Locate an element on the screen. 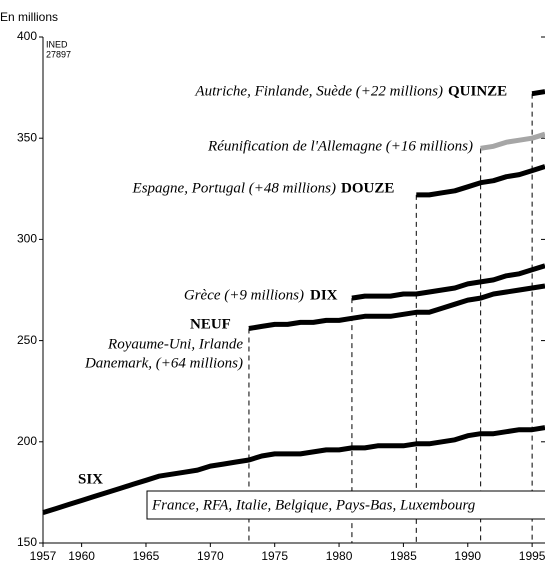 The width and height of the screenshot is (545, 564). y-tick-label: 150 is located at coordinates (27, 542).